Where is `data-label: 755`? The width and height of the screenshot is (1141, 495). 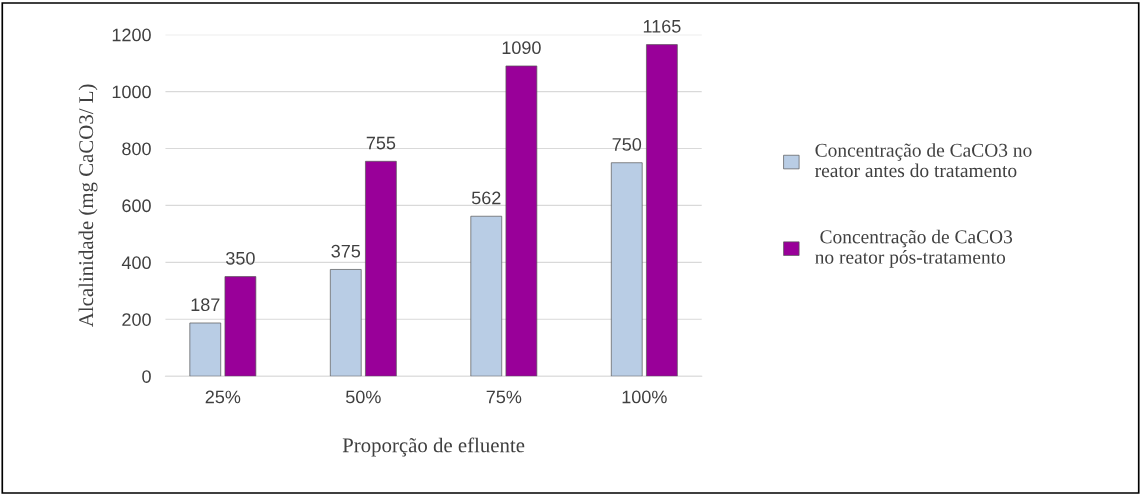 data-label: 755 is located at coordinates (381, 143).